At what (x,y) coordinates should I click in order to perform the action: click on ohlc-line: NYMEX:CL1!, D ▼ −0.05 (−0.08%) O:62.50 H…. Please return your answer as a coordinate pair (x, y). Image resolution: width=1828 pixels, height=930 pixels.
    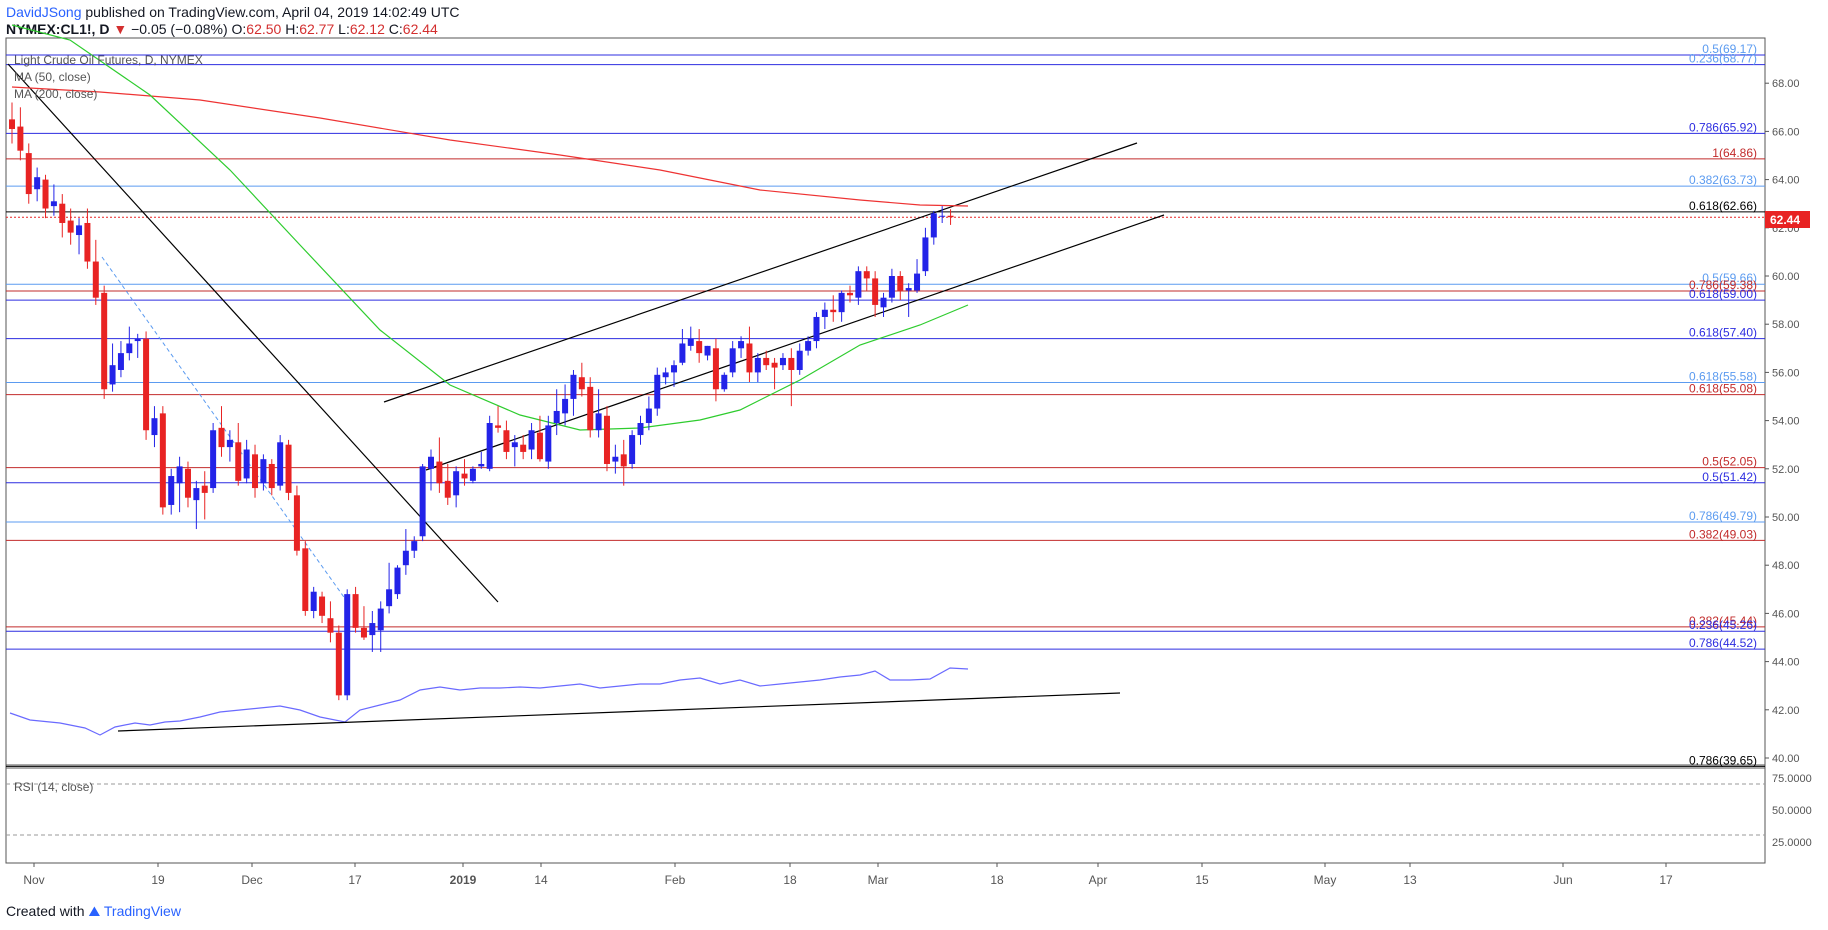
    Looking at the image, I should click on (232, 29).